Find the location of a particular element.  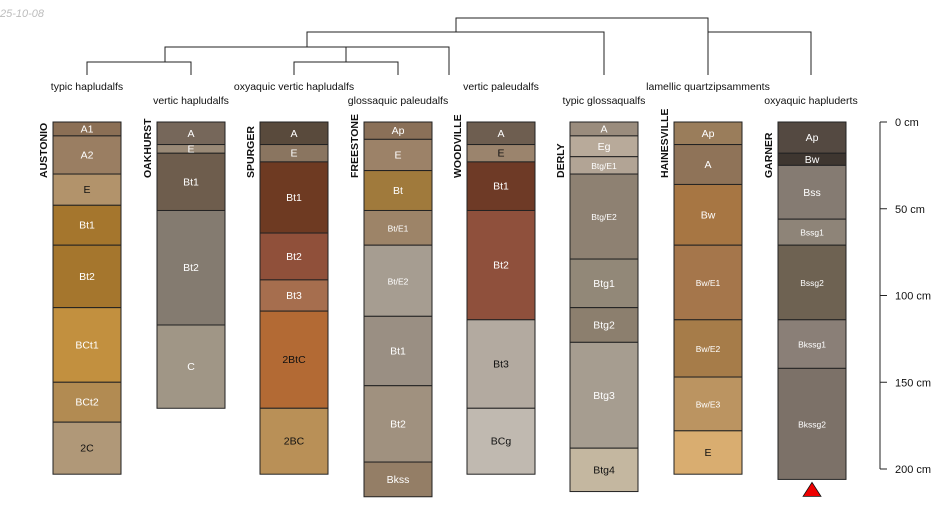

horizon-btg2 is located at coordinates (604, 325).